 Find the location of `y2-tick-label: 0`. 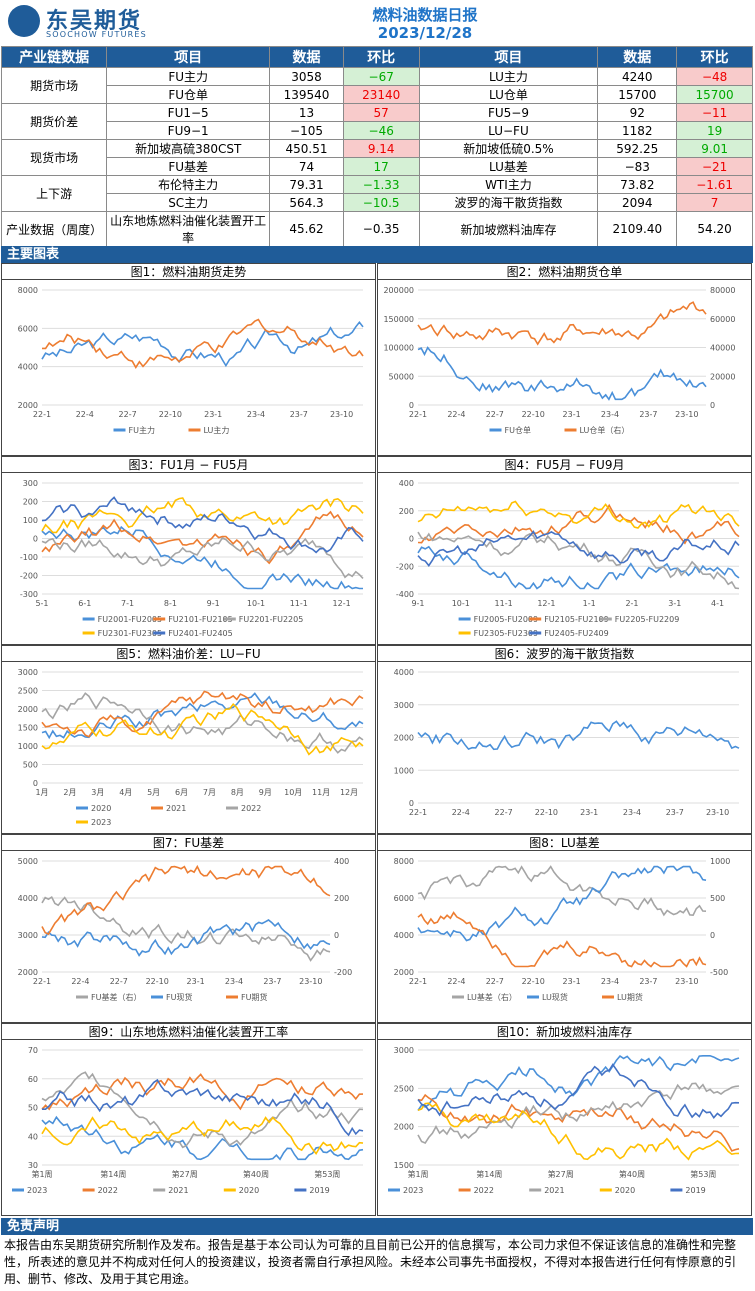

y2-tick-label: 0 is located at coordinates (336, 935).